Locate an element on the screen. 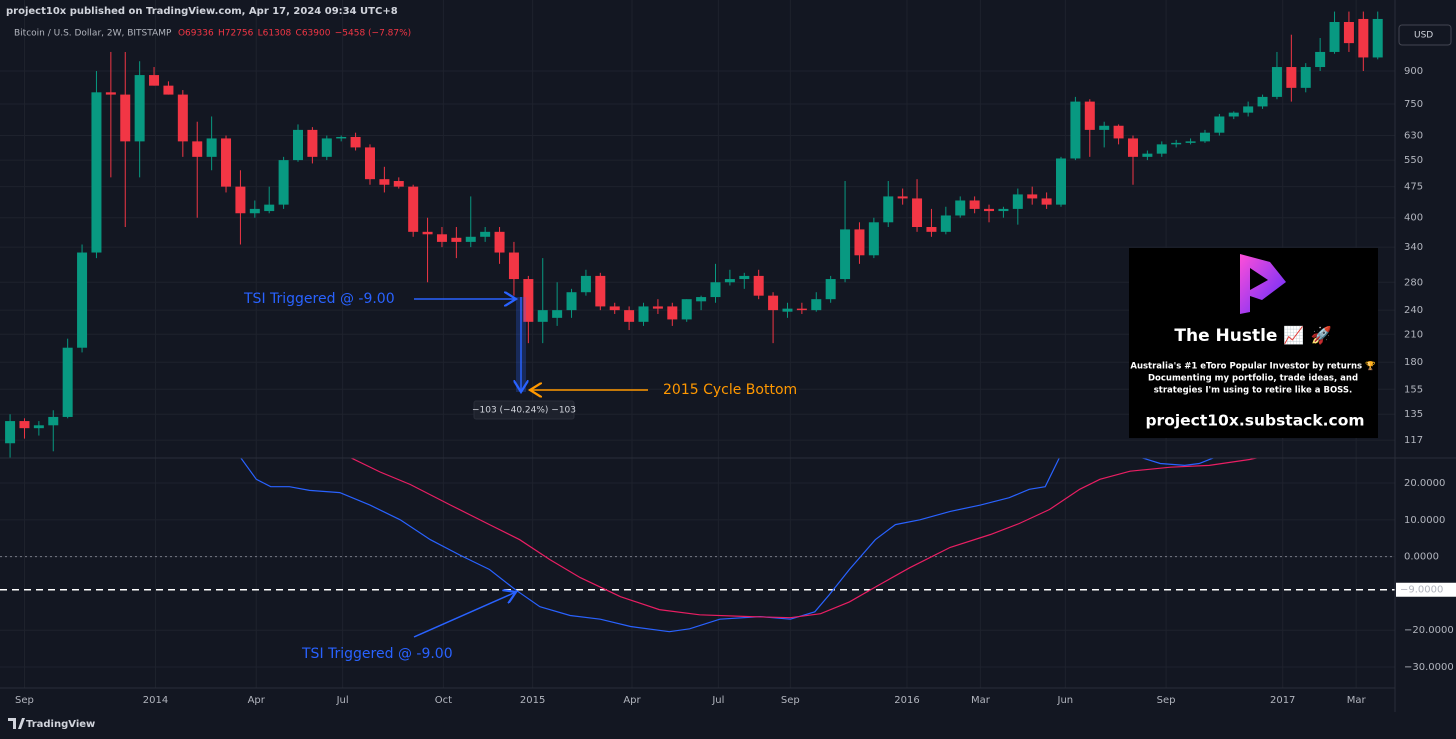 This screenshot has height=739, width=1456. footer-brand: TradingView is located at coordinates (60, 724).